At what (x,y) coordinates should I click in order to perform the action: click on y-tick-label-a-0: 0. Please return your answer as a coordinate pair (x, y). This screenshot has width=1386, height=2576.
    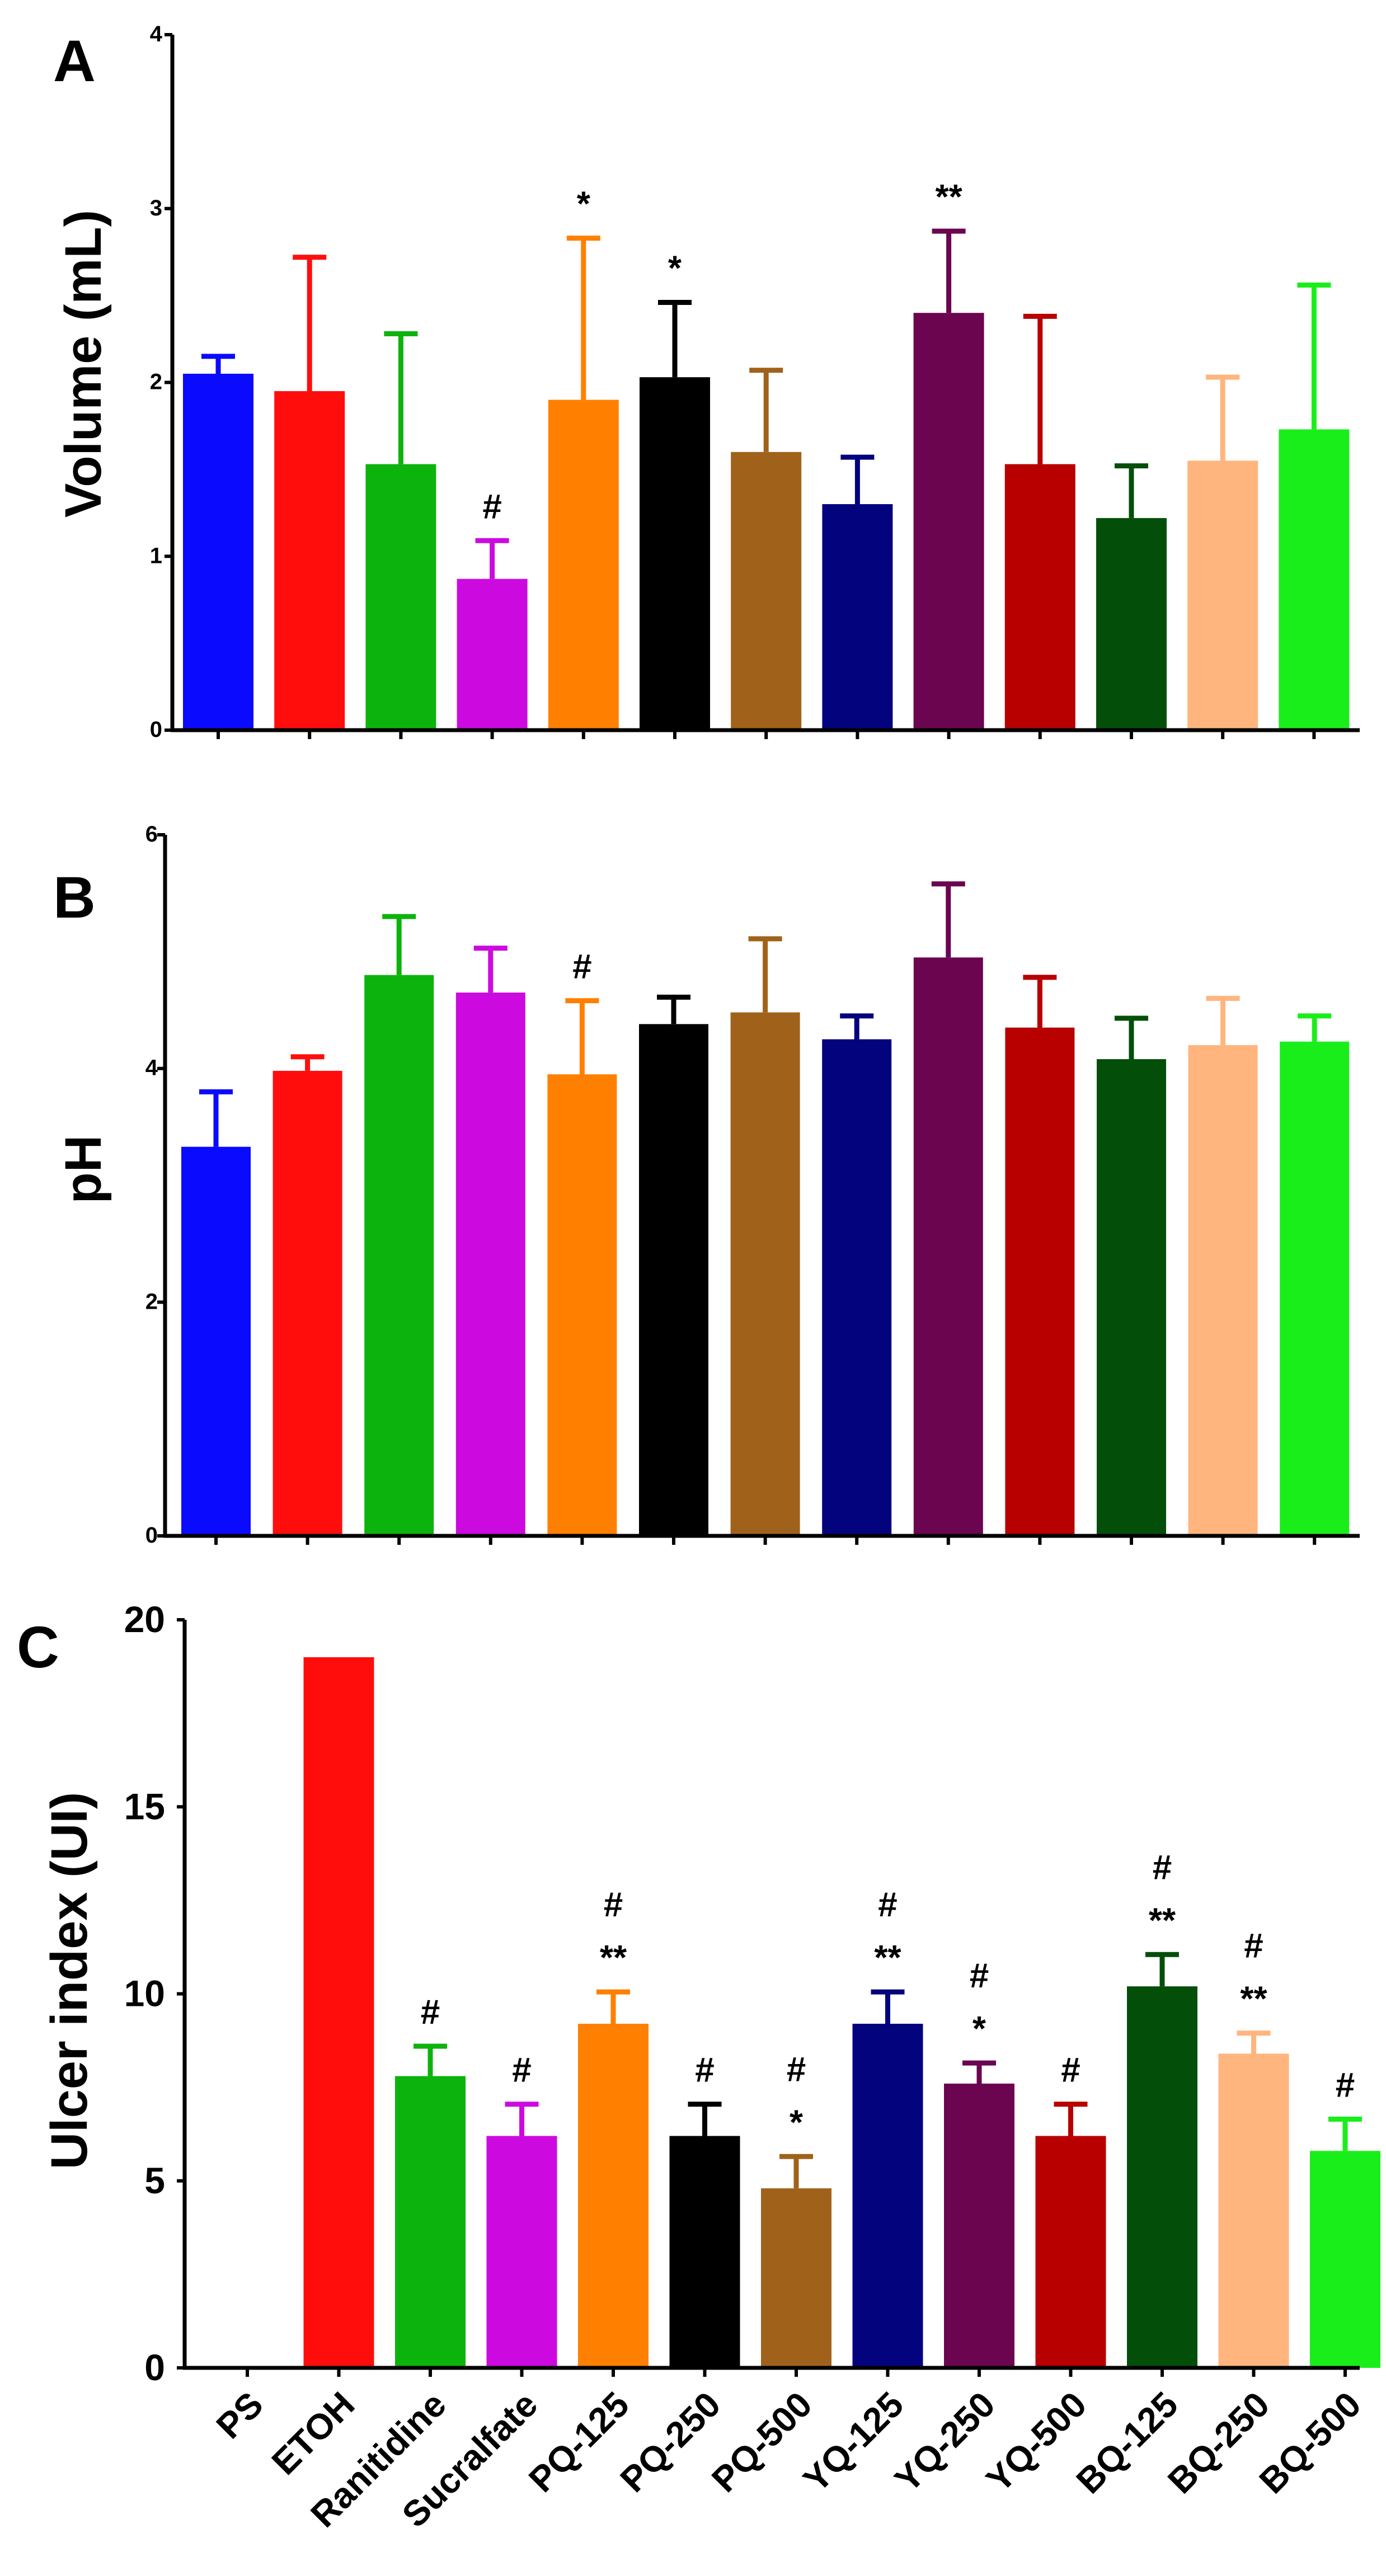
    Looking at the image, I should click on (156, 729).